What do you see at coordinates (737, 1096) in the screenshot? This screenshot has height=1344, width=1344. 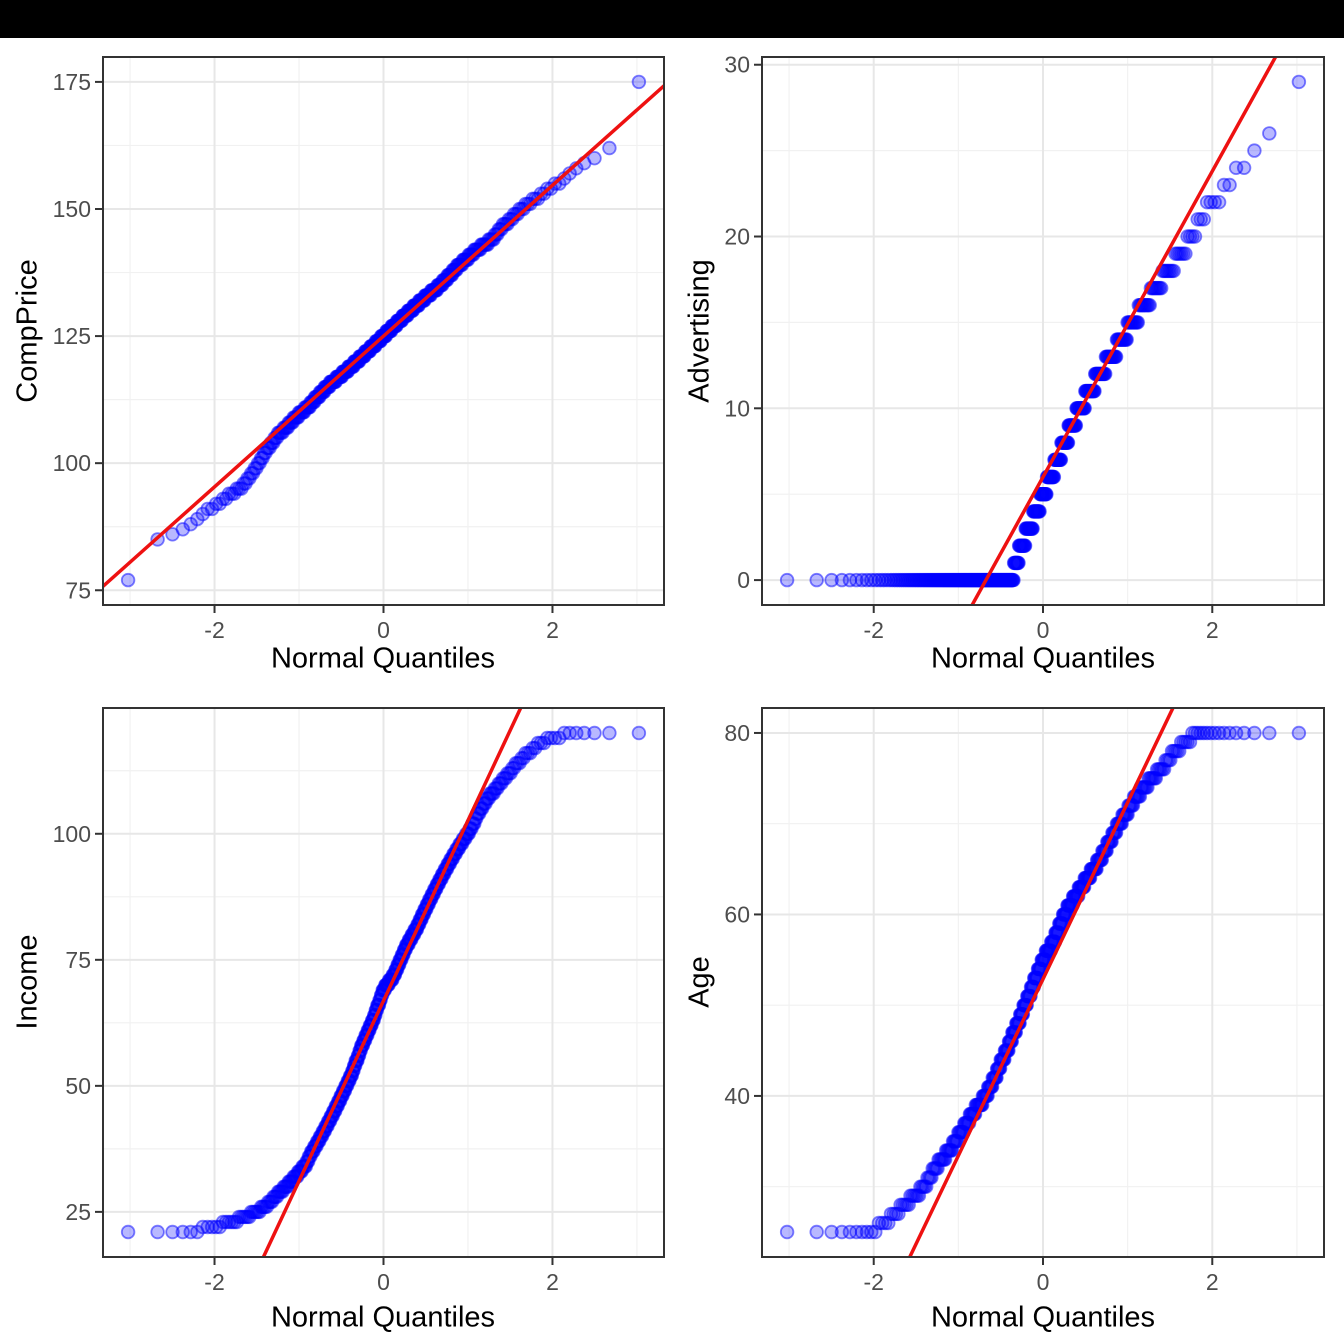 I see `svg-text: 40` at bounding box center [737, 1096].